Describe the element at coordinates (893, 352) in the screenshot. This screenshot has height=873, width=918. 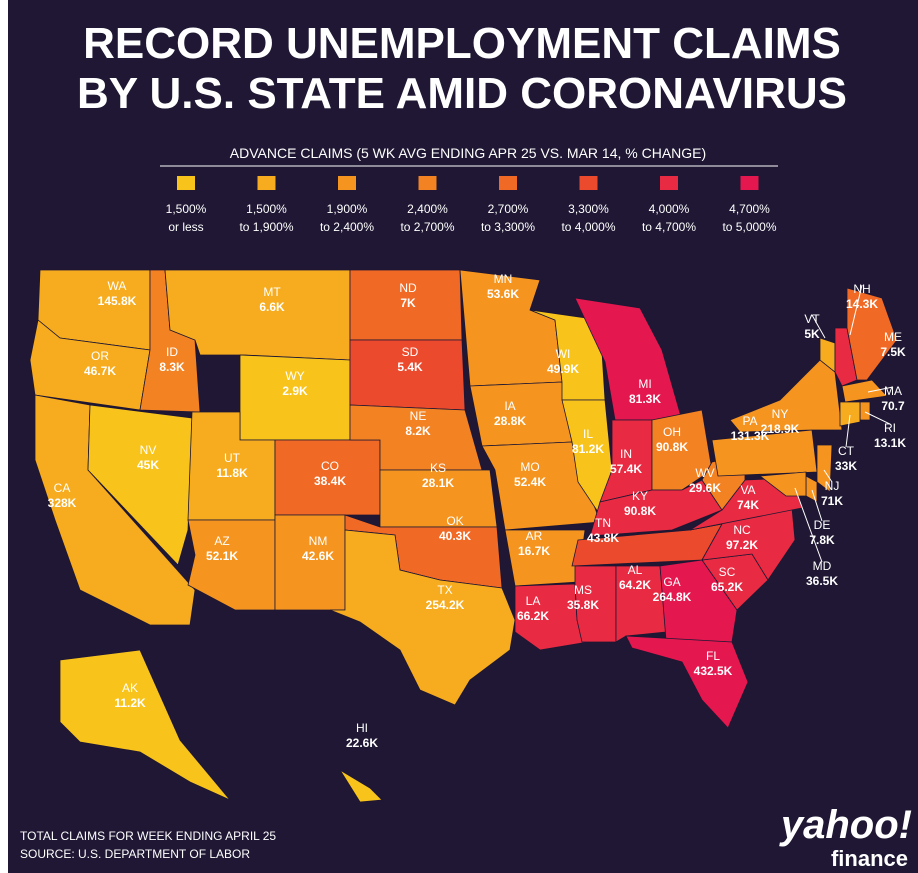
I see `state-claims: 7.5K` at that location.